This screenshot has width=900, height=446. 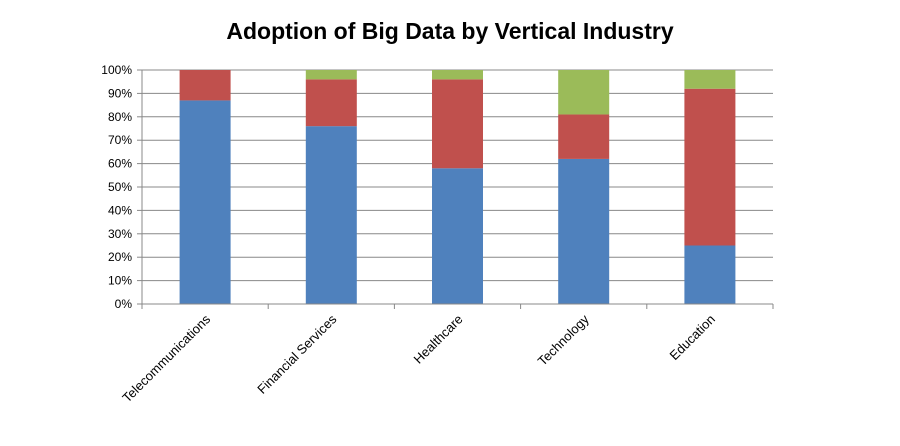 What do you see at coordinates (120, 140) in the screenshot?
I see `y-tick-label: 70%` at bounding box center [120, 140].